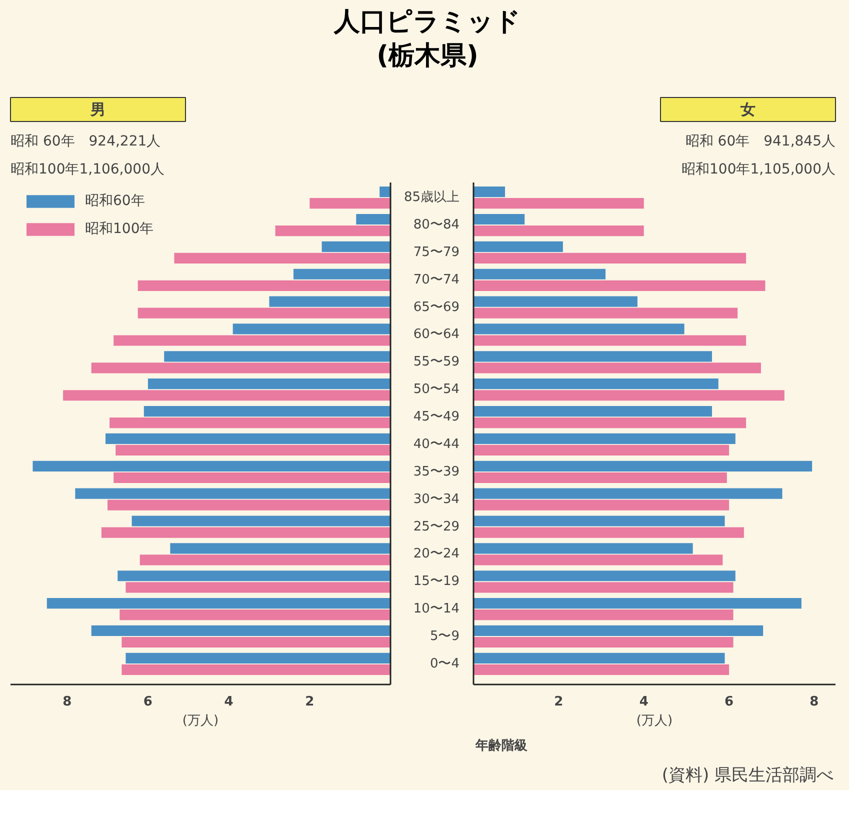 This screenshot has height=827, width=849. What do you see at coordinates (436, 554) in the screenshot?
I see `y-tick-label: 20〜24` at bounding box center [436, 554].